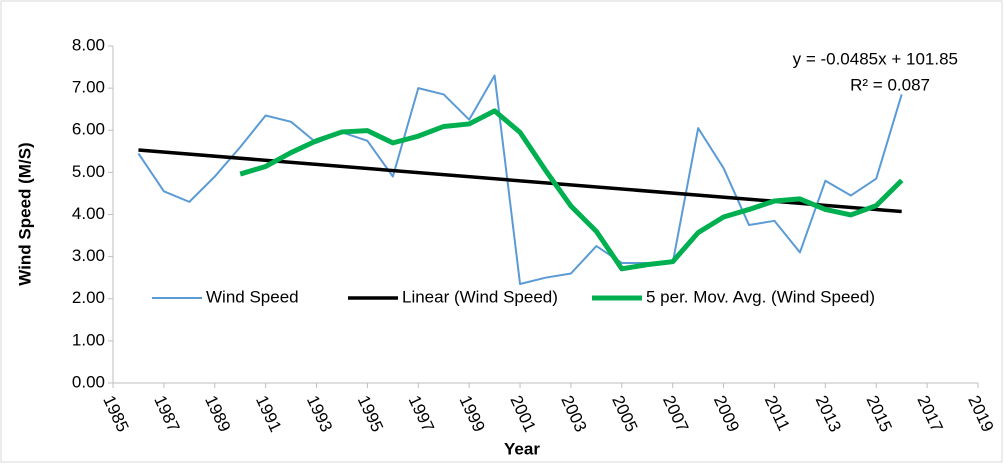 The image size is (1004, 464). What do you see at coordinates (88, 213) in the screenshot?
I see `y-tick-label: 4.00` at bounding box center [88, 213].